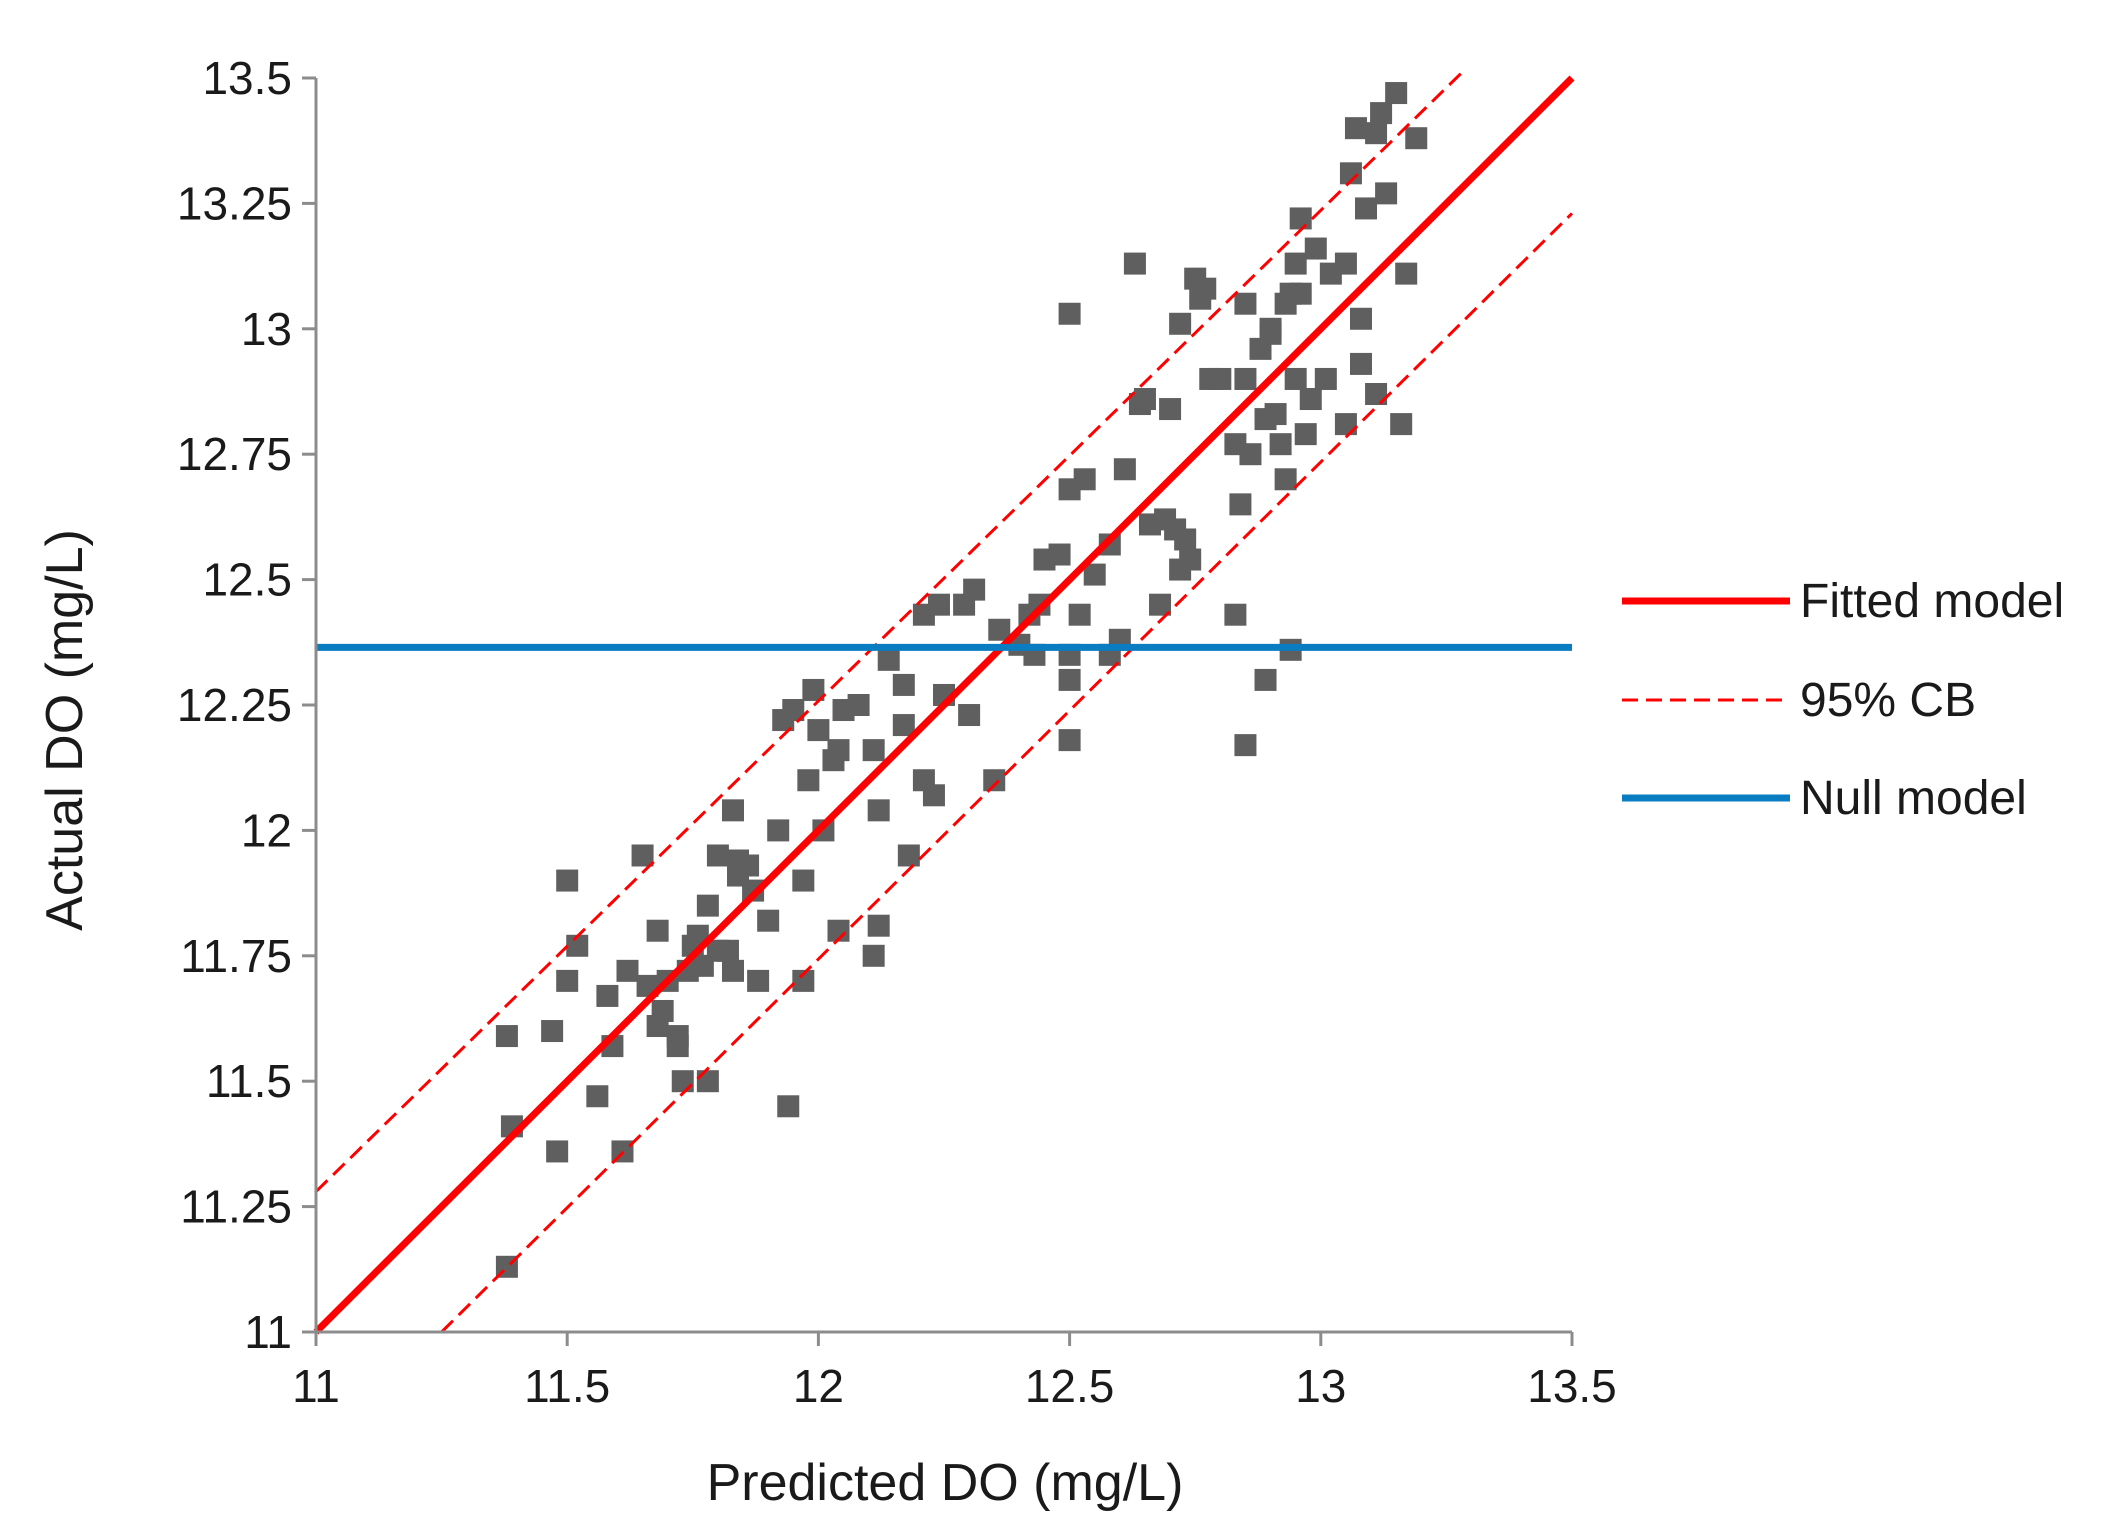 The image size is (2126, 1536). Describe the element at coordinates (266, 329) in the screenshot. I see `y-tick-label: 13` at that location.